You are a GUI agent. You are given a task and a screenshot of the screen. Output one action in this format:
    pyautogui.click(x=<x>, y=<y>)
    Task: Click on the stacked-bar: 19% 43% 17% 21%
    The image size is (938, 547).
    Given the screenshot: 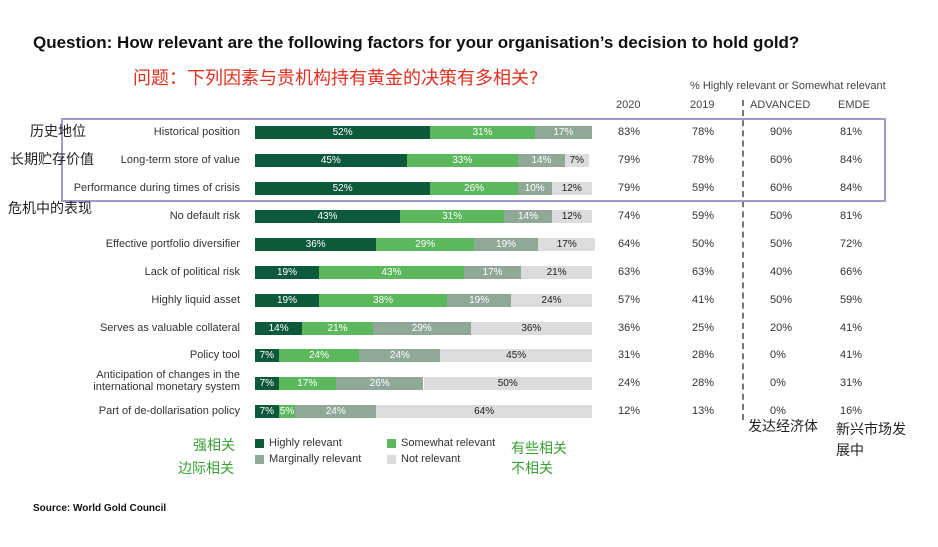 What is the action you would take?
    pyautogui.click(x=423, y=272)
    